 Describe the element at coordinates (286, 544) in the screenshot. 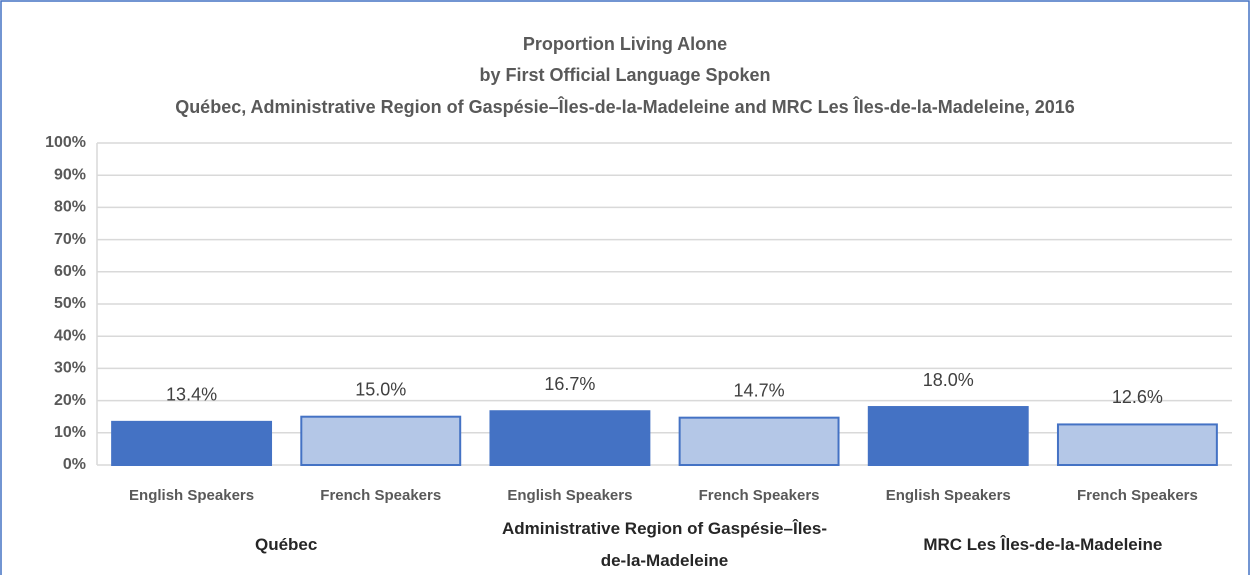

I see `group-label: Québec` at that location.